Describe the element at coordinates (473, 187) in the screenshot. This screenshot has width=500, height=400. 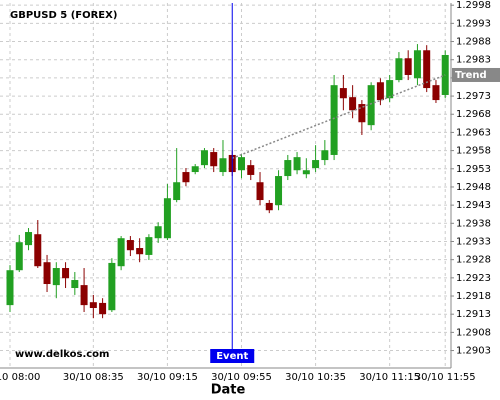
I see `y-tick-label: 1.2948` at that location.